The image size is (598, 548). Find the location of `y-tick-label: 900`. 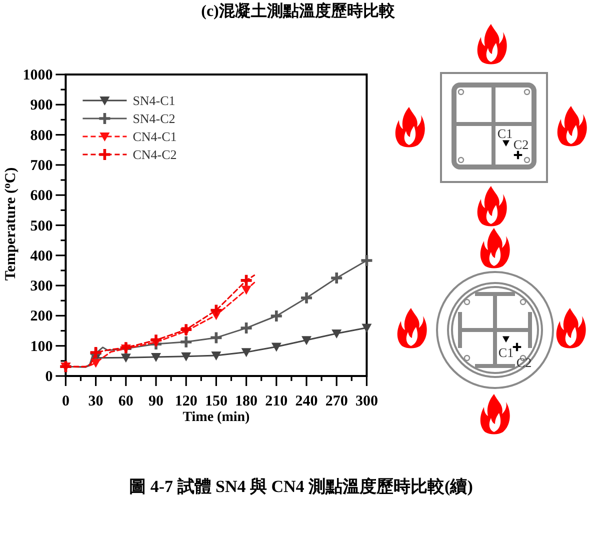

y-tick-label: 900 is located at coordinates (41, 106).